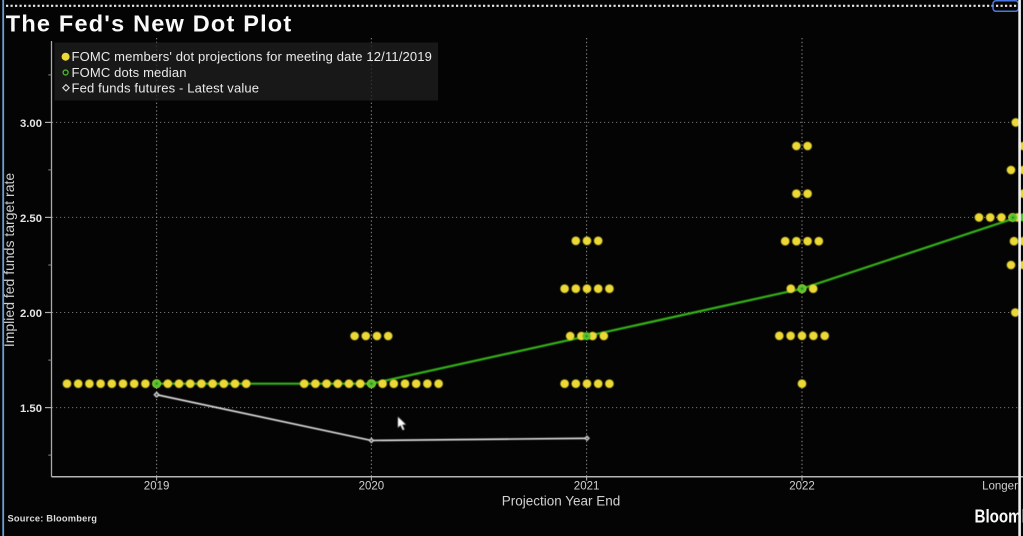 The width and height of the screenshot is (1023, 536). What do you see at coordinates (31, 219) in the screenshot?
I see `svg-text: 2.50` at bounding box center [31, 219].